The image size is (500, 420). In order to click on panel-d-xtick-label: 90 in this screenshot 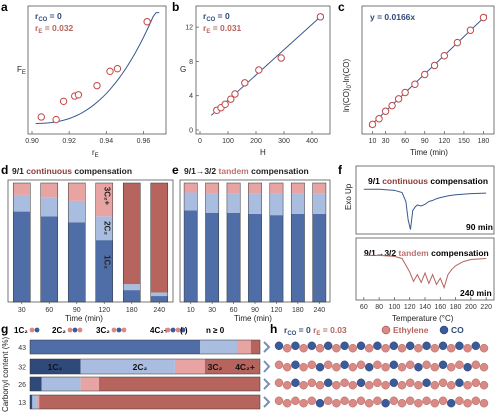, I will do `click(77, 310)`.